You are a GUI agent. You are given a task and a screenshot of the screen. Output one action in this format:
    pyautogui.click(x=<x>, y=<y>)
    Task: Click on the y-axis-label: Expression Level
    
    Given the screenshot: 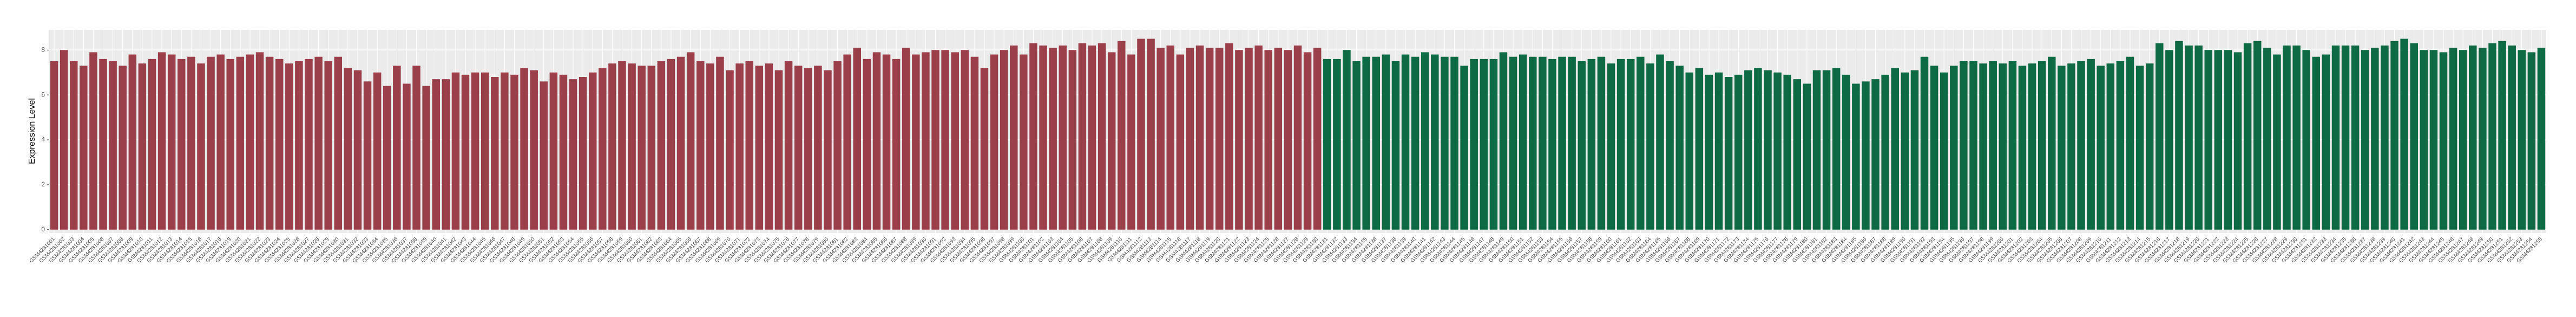 What is the action you would take?
    pyautogui.click(x=32, y=131)
    